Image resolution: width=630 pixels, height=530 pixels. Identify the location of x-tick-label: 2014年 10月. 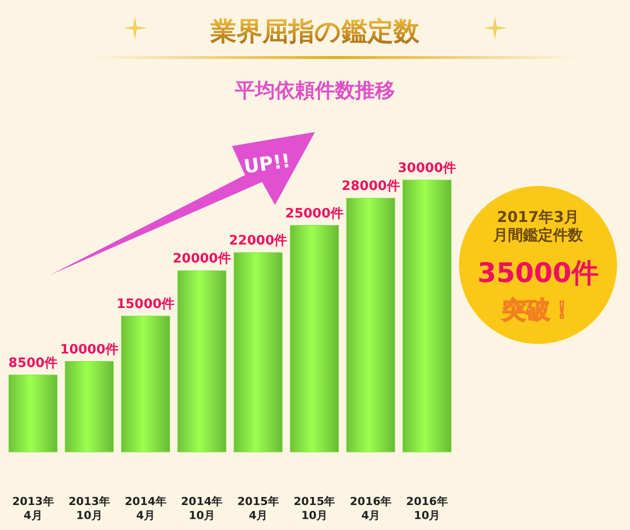
(202, 508).